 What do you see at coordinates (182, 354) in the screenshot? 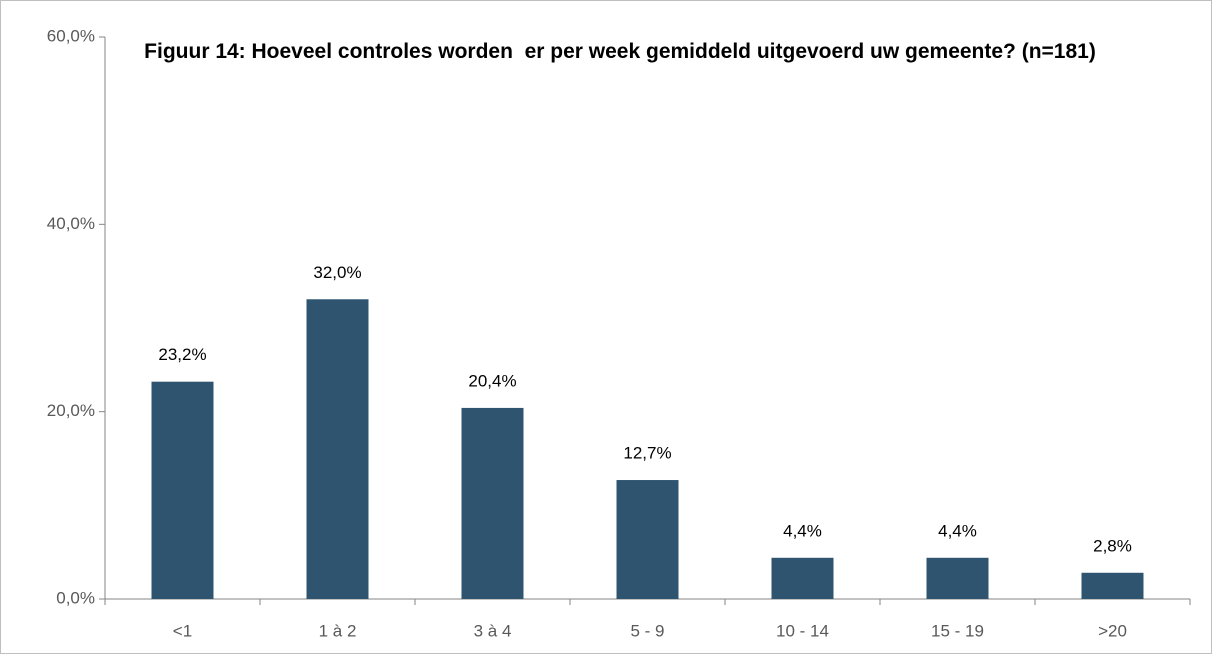
I see `value-label: 23,2%` at bounding box center [182, 354].